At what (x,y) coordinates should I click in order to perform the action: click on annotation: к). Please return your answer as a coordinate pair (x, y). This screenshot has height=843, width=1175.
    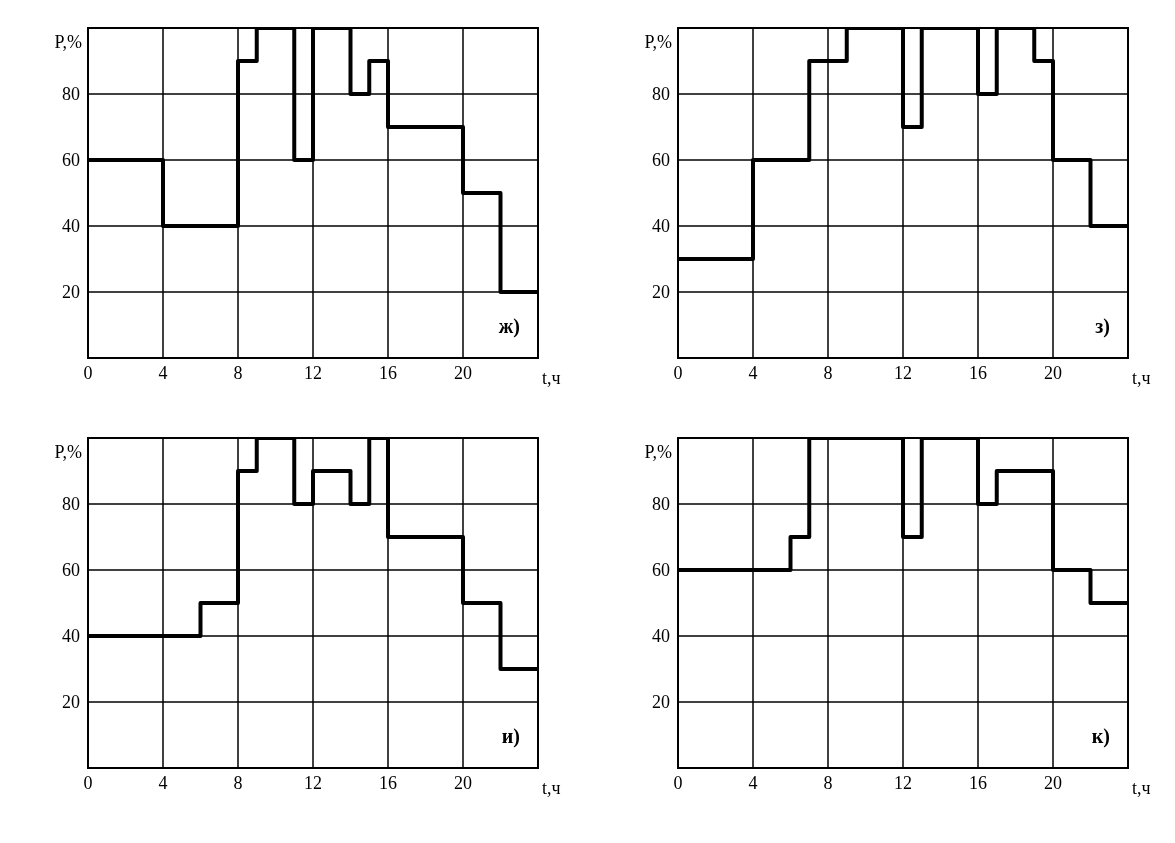
    Looking at the image, I should click on (1100, 736).